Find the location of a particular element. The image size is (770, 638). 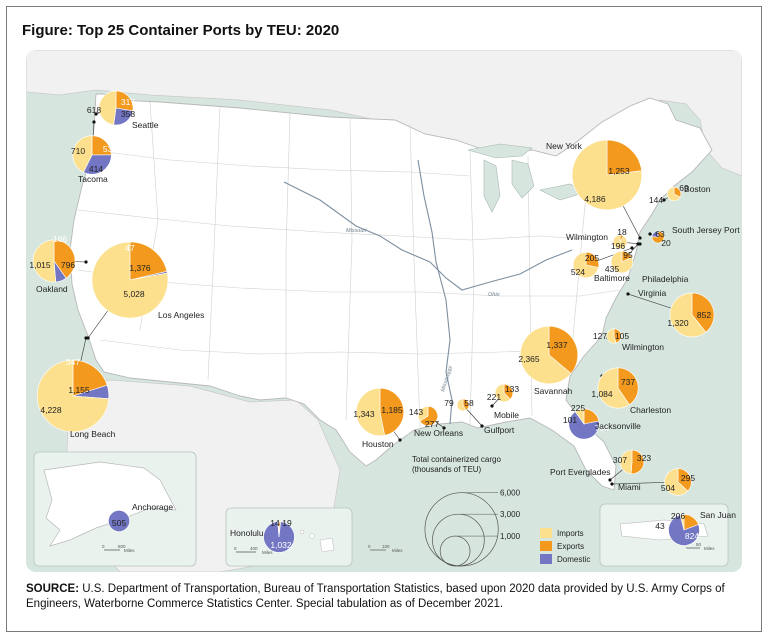

port-savannah-13: 2,365 1,337 Savannah is located at coordinates (548, 360).